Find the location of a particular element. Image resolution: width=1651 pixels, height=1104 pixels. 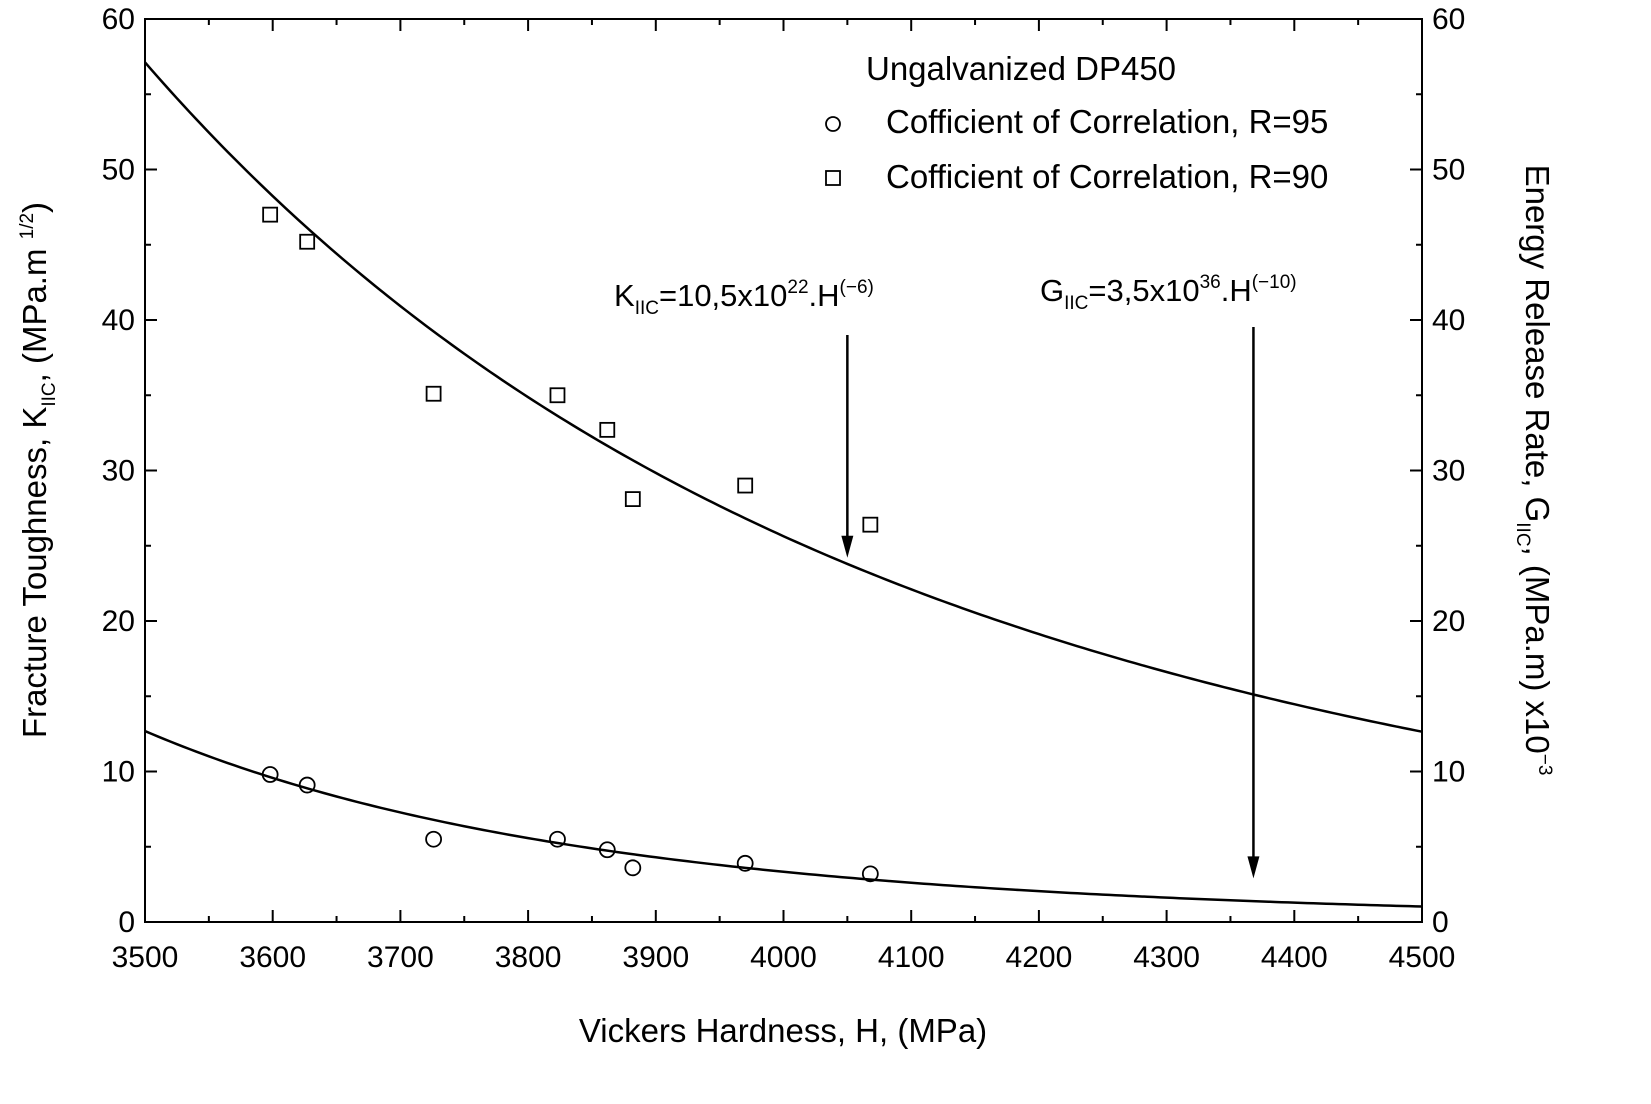

y2-axis-title-sub: IIC is located at coordinates (1522, 534).